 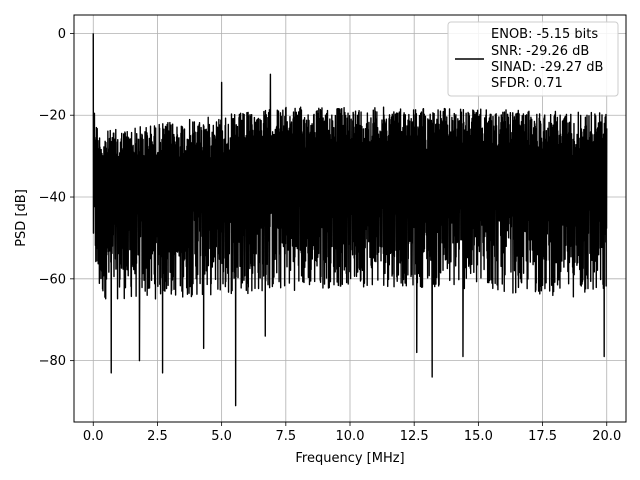 I want to click on x-tick-label: 20.0, so click(x=606, y=436).